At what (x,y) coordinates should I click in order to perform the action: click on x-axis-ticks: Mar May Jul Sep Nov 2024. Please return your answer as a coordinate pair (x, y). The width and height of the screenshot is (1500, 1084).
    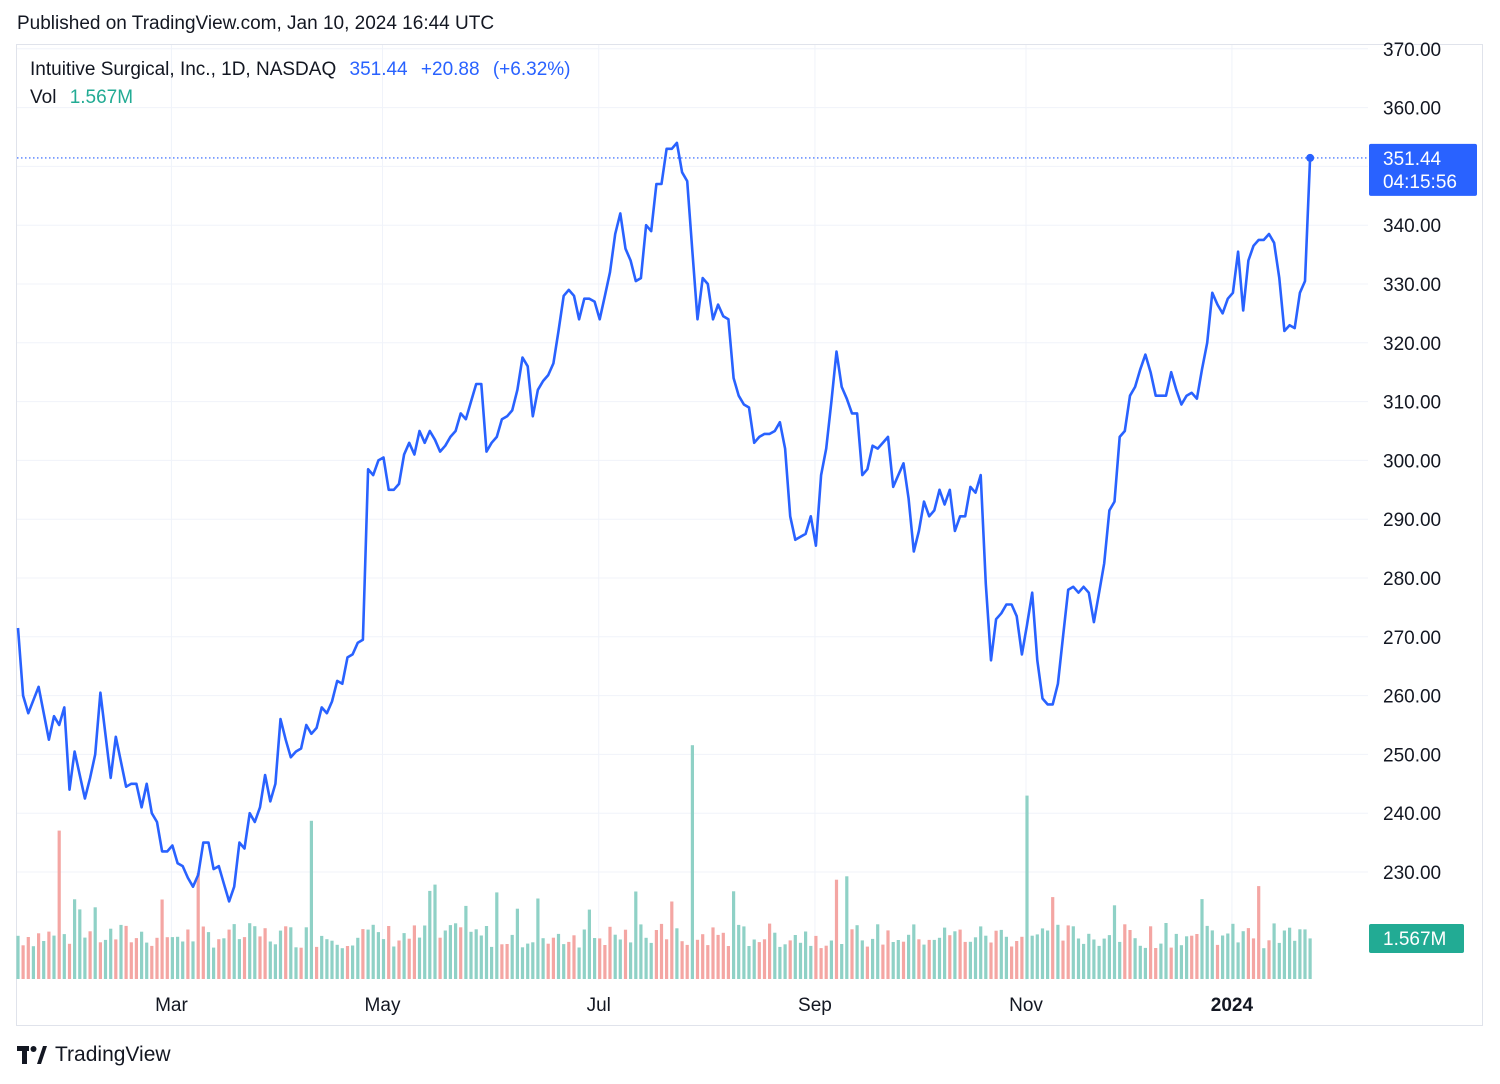
    Looking at the image, I should click on (704, 1005).